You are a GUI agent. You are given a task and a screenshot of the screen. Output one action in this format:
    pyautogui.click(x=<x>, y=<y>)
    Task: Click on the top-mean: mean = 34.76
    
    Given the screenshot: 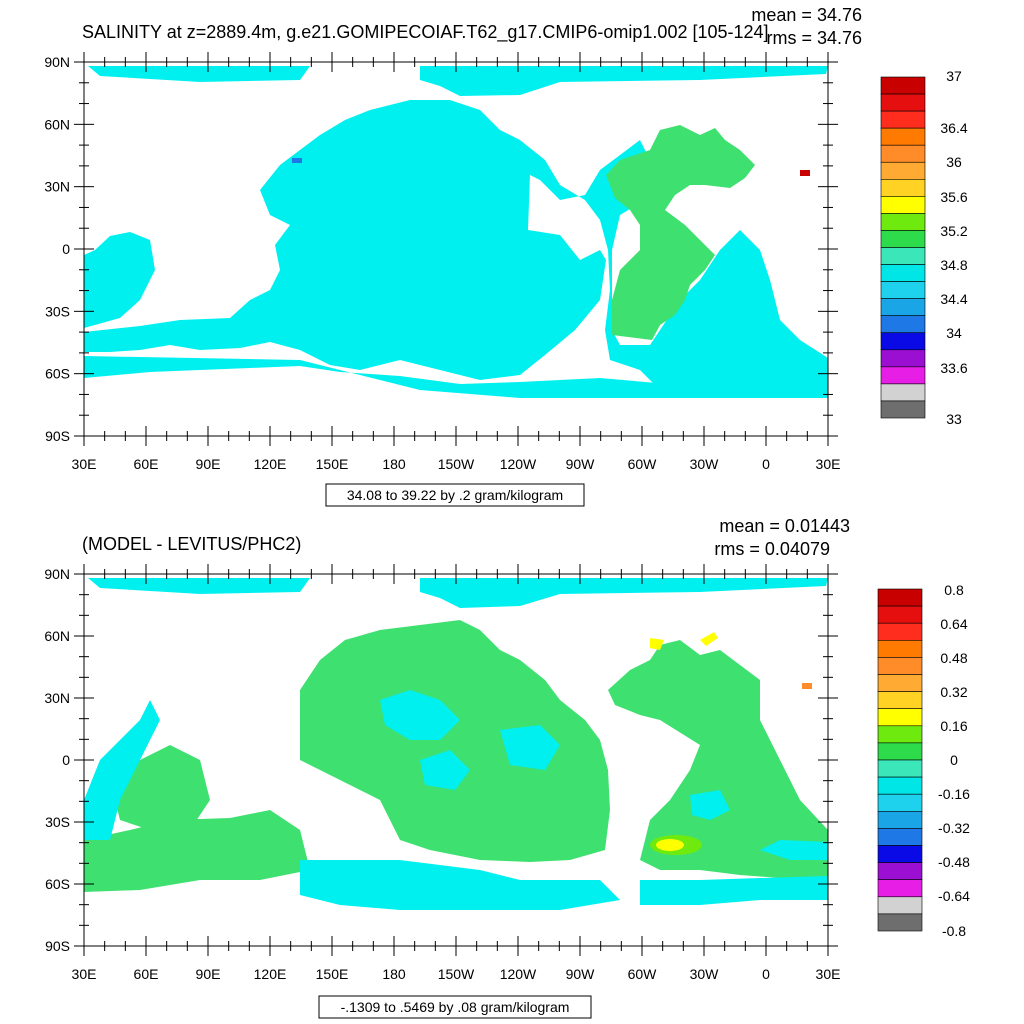 What is the action you would take?
    pyautogui.click(x=806, y=15)
    